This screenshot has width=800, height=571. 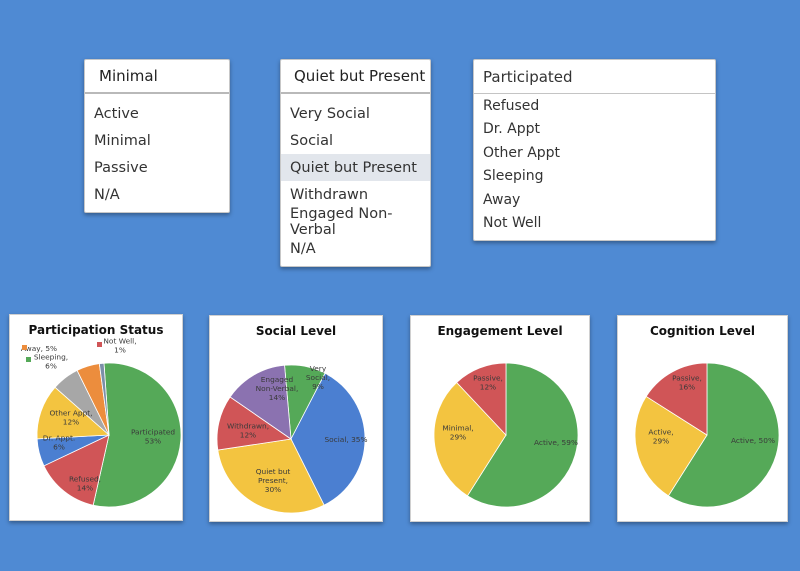 I want to click on engagement-level-pie: Active, 59% Minimal, 29% Passive, 12%, so click(x=506, y=435).